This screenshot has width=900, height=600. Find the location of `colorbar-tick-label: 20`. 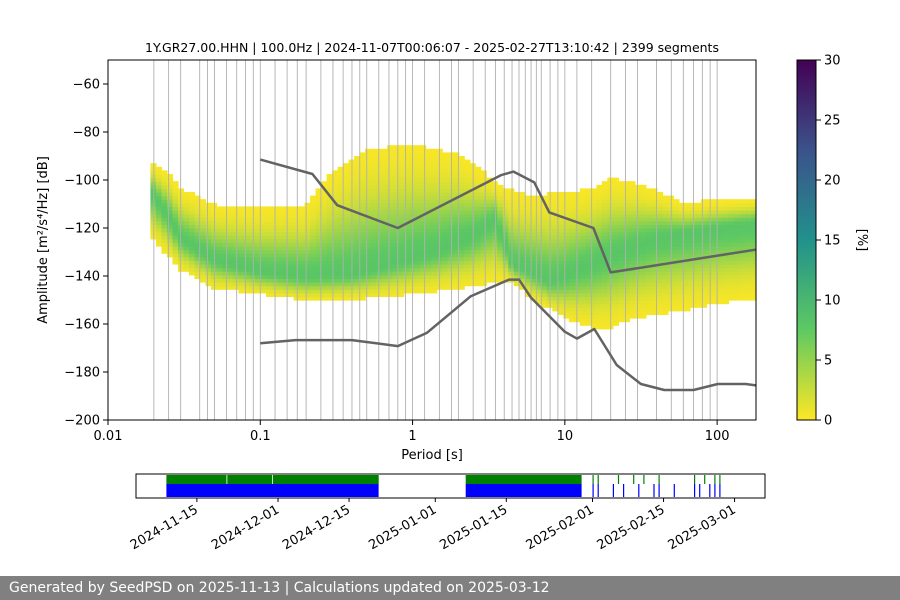

colorbar-tick-label: 20 is located at coordinates (832, 181).